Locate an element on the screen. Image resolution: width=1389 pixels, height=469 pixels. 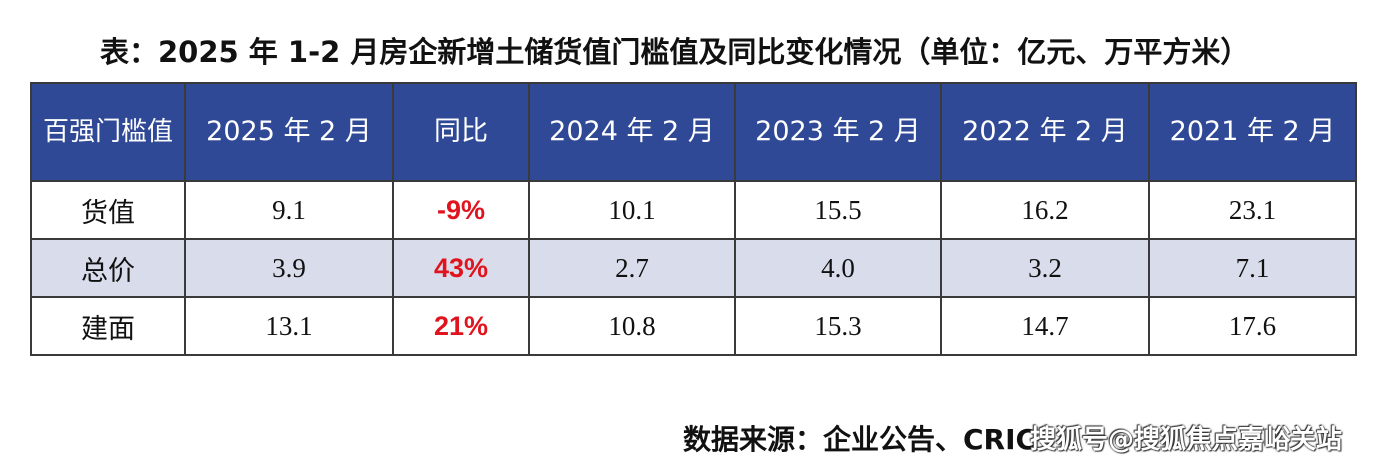
header-corner: 百强门槛值 is located at coordinates (108, 132).